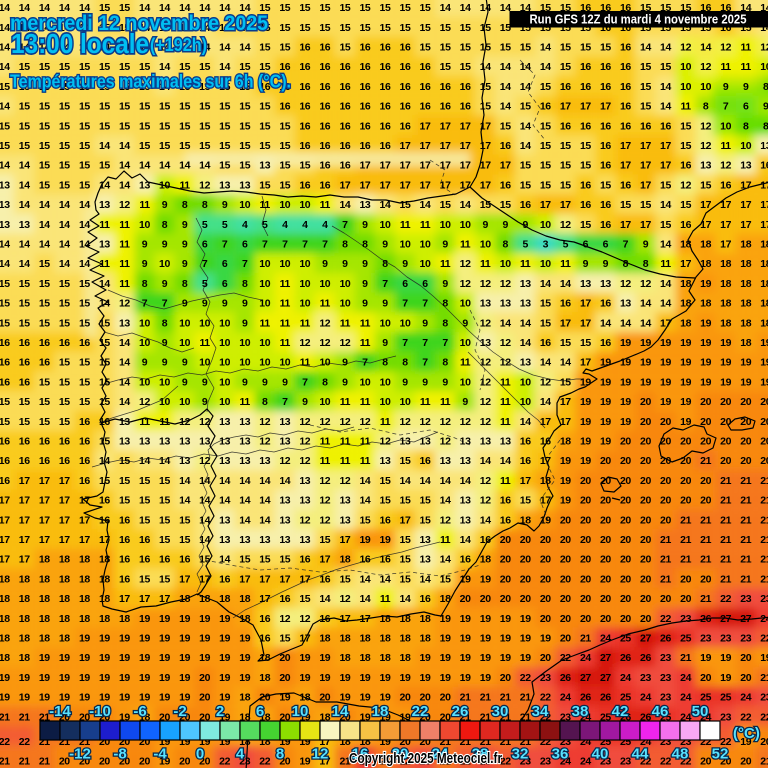 This screenshot has width=768, height=768. What do you see at coordinates (280, 754) in the screenshot?
I see `svg-text: 8` at bounding box center [280, 754].